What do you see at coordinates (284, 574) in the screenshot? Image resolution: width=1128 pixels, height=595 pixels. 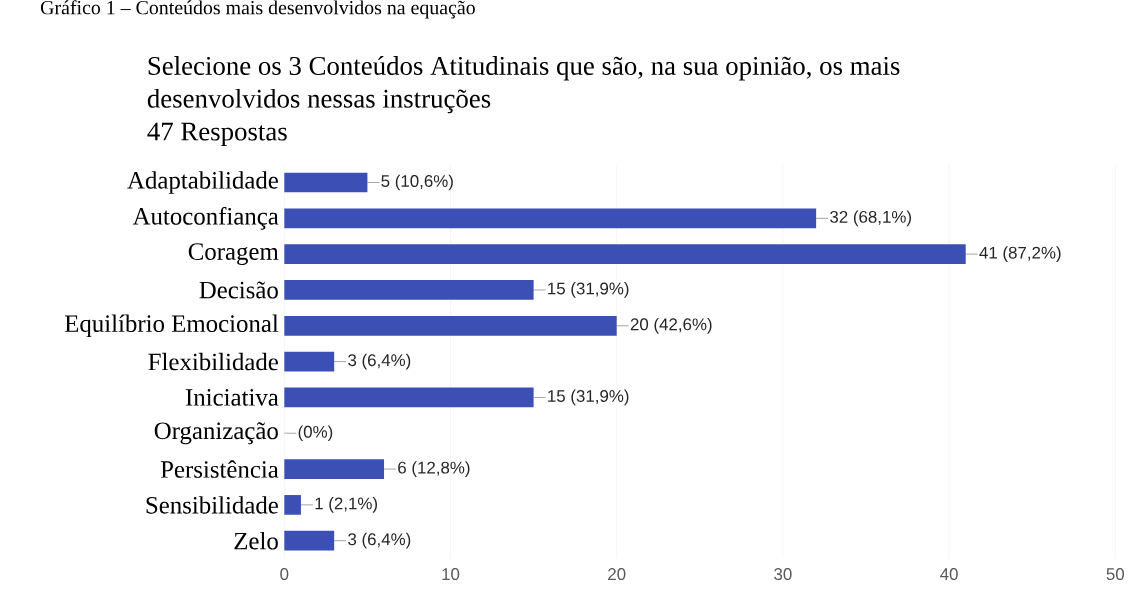 I see `x-tick-label: 0` at bounding box center [284, 574].